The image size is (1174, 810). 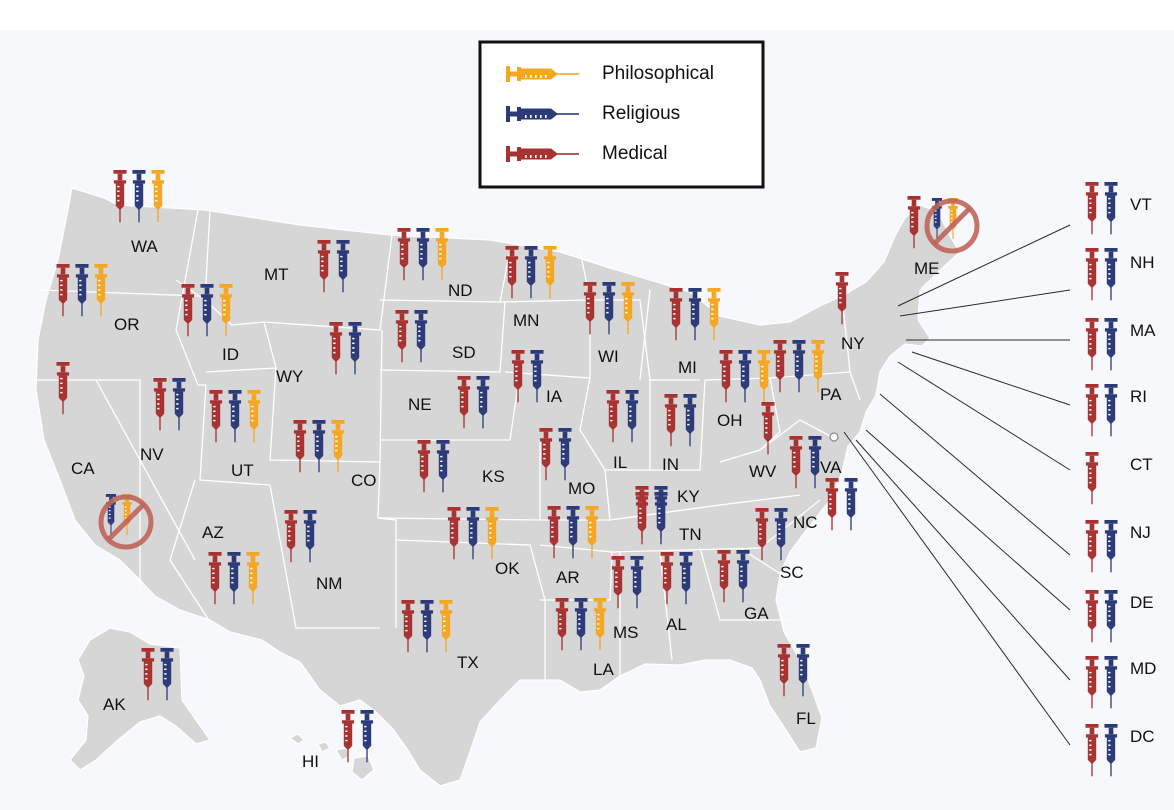 What do you see at coordinates (620, 462) in the screenshot?
I see `state-label-il: IL` at bounding box center [620, 462].